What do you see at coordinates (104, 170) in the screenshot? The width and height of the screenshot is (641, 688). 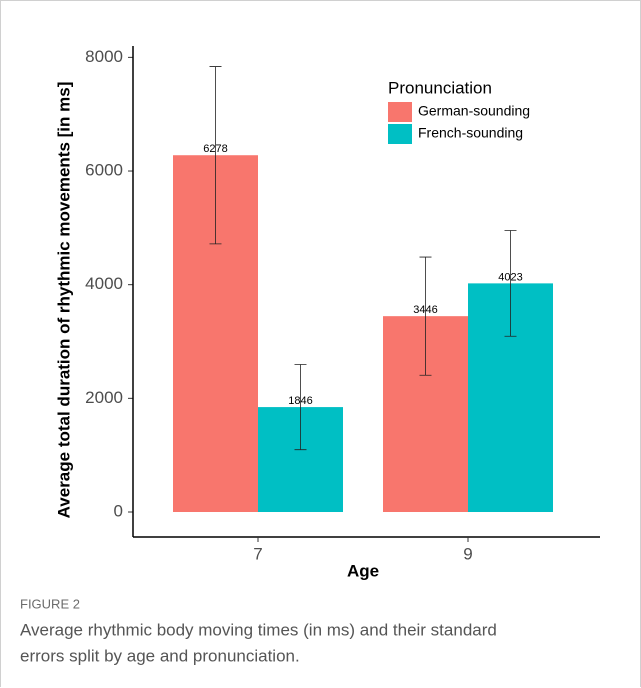 I see `y-tick-label: 6000` at bounding box center [104, 170].